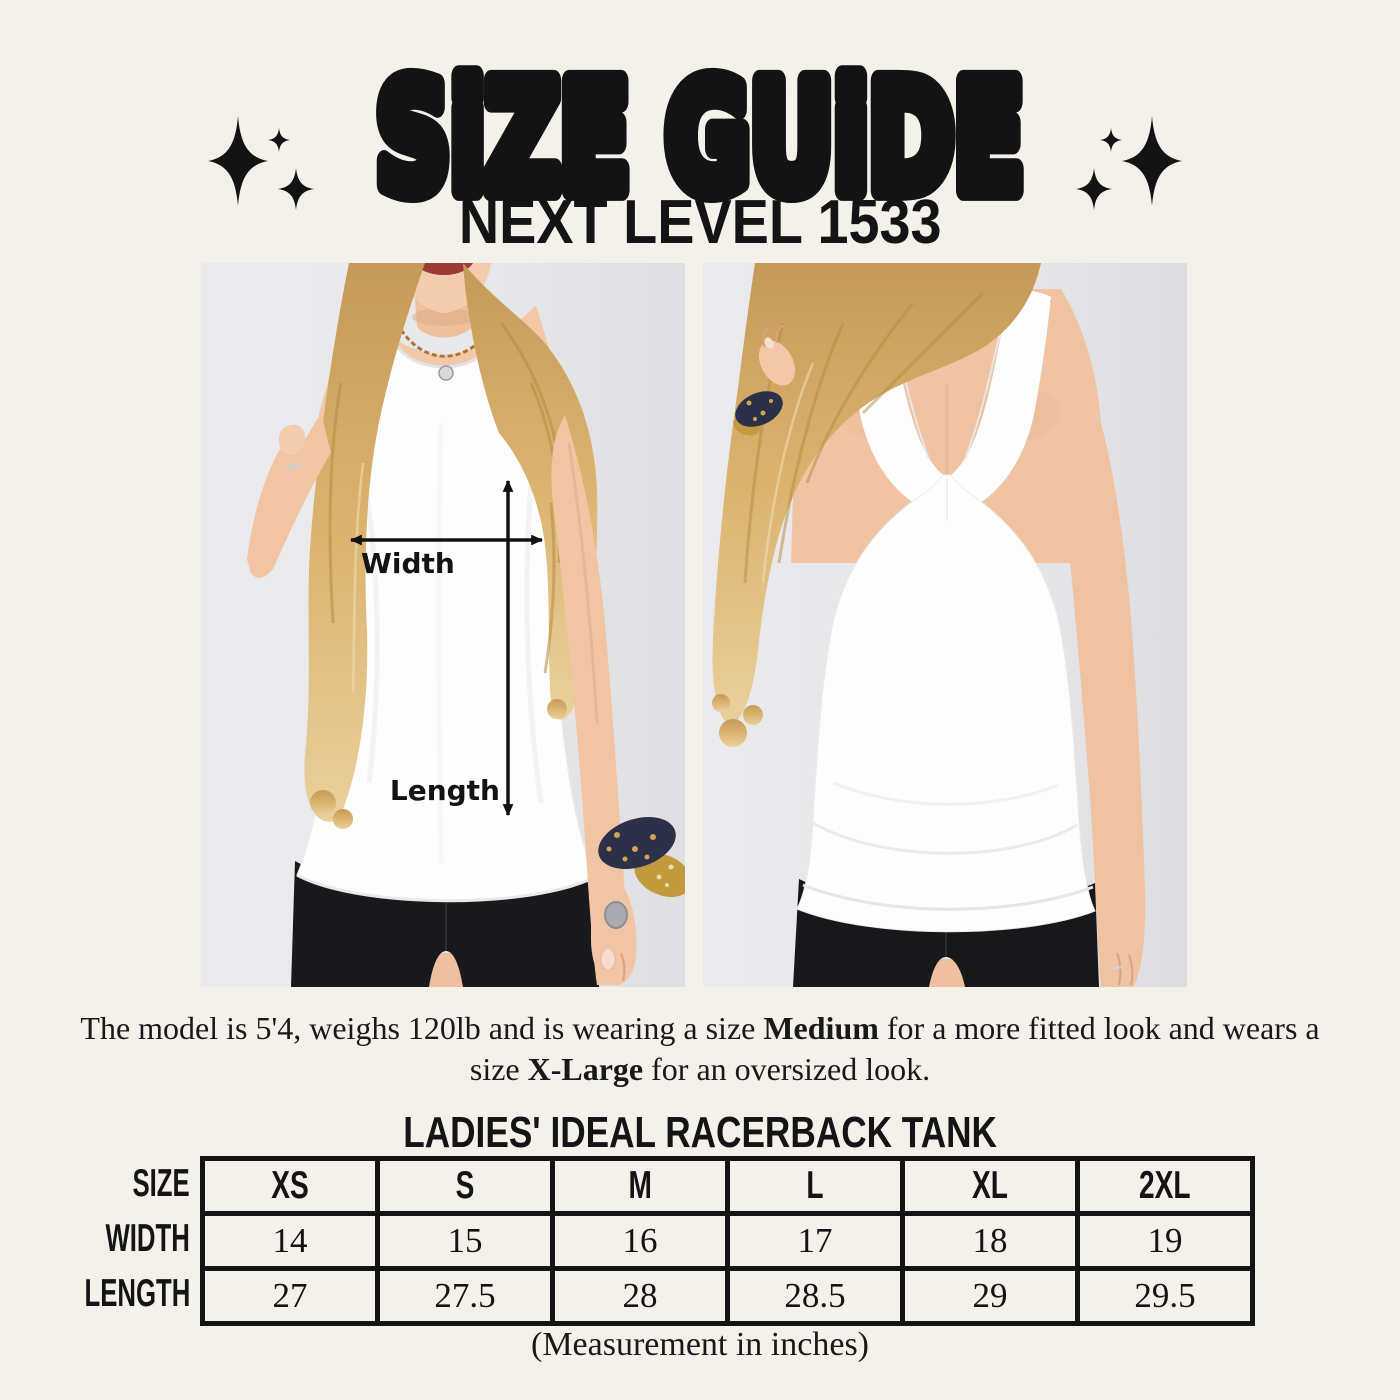  What do you see at coordinates (700, 1344) in the screenshot?
I see `measurement-footnote: (Measurement in inches)` at bounding box center [700, 1344].